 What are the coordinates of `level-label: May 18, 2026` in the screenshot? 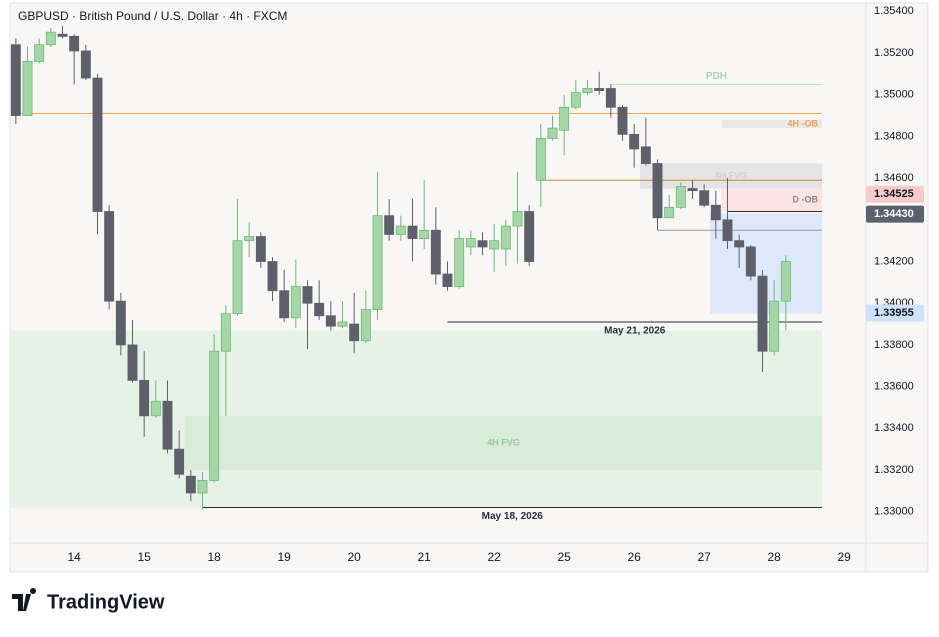 It's located at (513, 516).